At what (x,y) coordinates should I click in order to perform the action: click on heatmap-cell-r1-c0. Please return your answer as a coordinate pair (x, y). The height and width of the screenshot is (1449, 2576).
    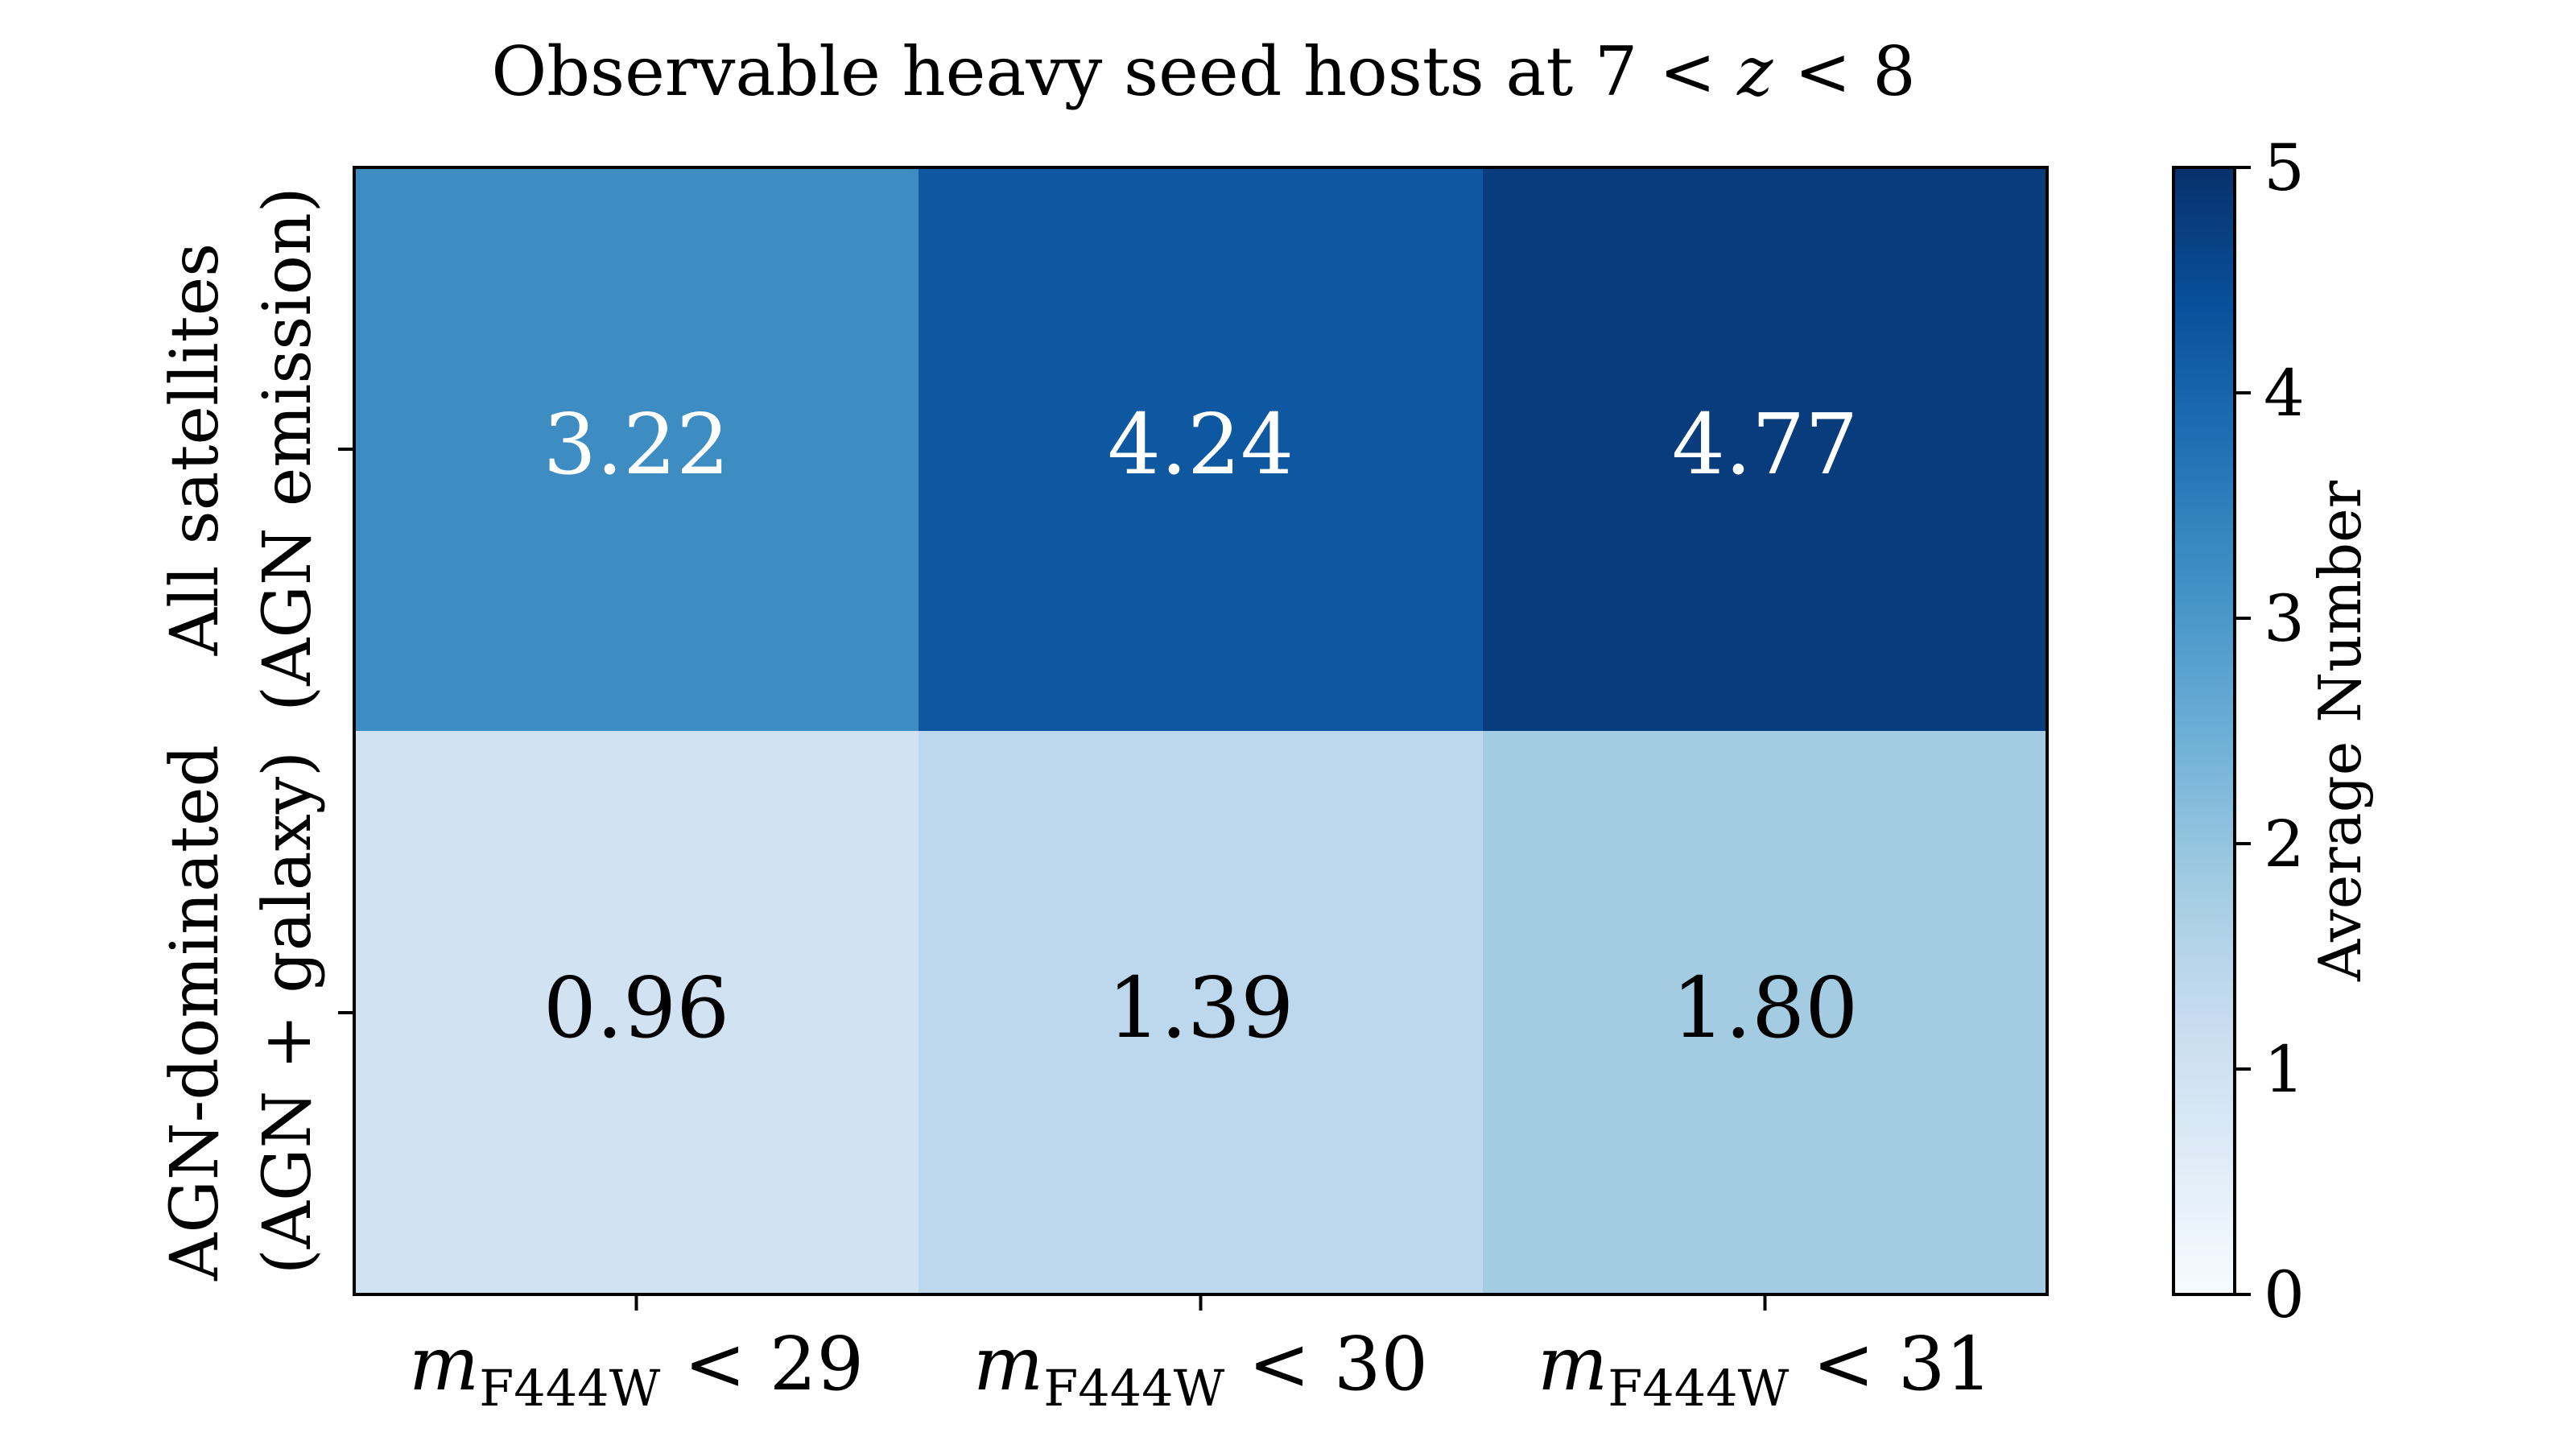
    Looking at the image, I should click on (636, 1013).